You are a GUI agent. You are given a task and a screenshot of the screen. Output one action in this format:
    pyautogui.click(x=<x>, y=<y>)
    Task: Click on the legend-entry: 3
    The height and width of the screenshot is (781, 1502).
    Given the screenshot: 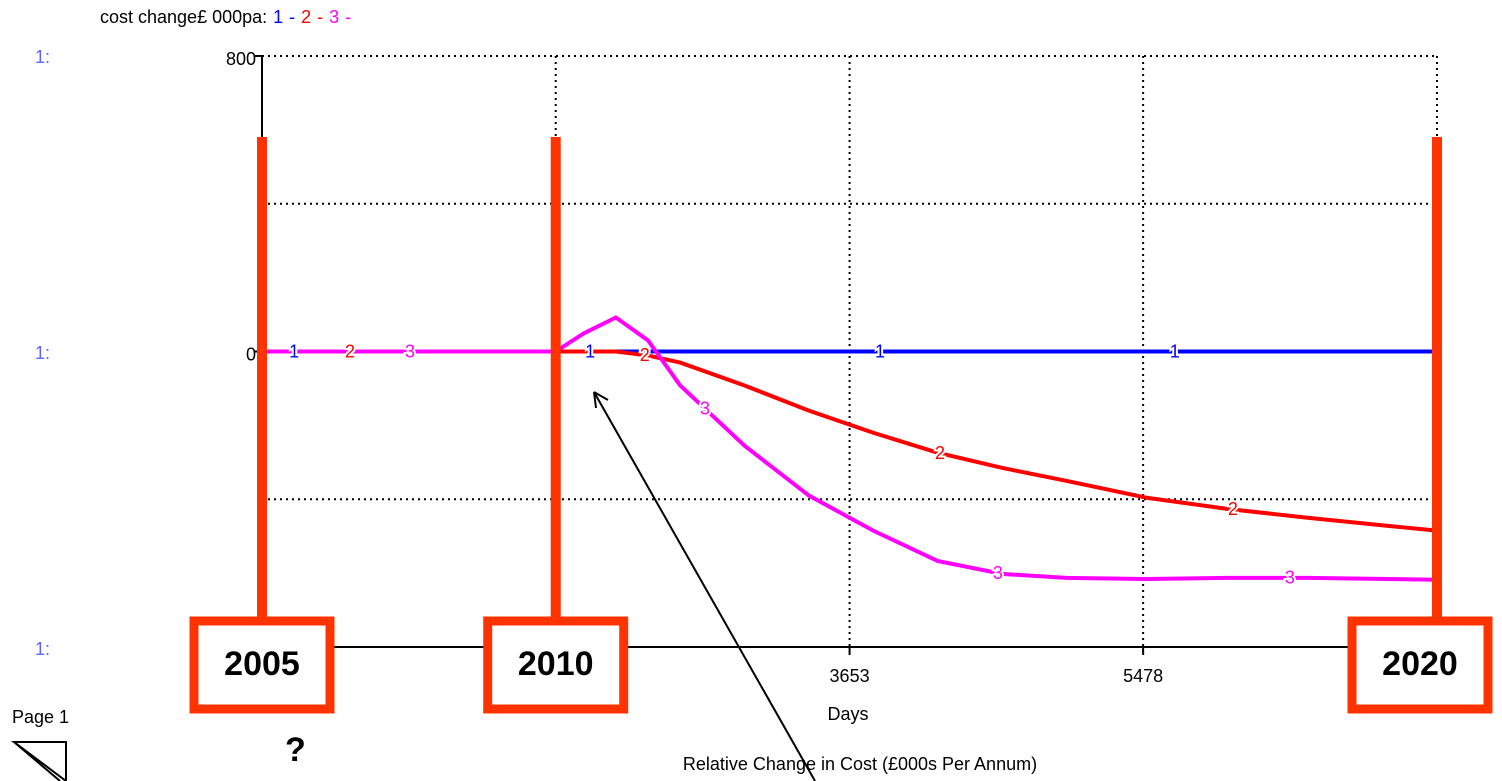 What is the action you would take?
    pyautogui.click(x=334, y=17)
    